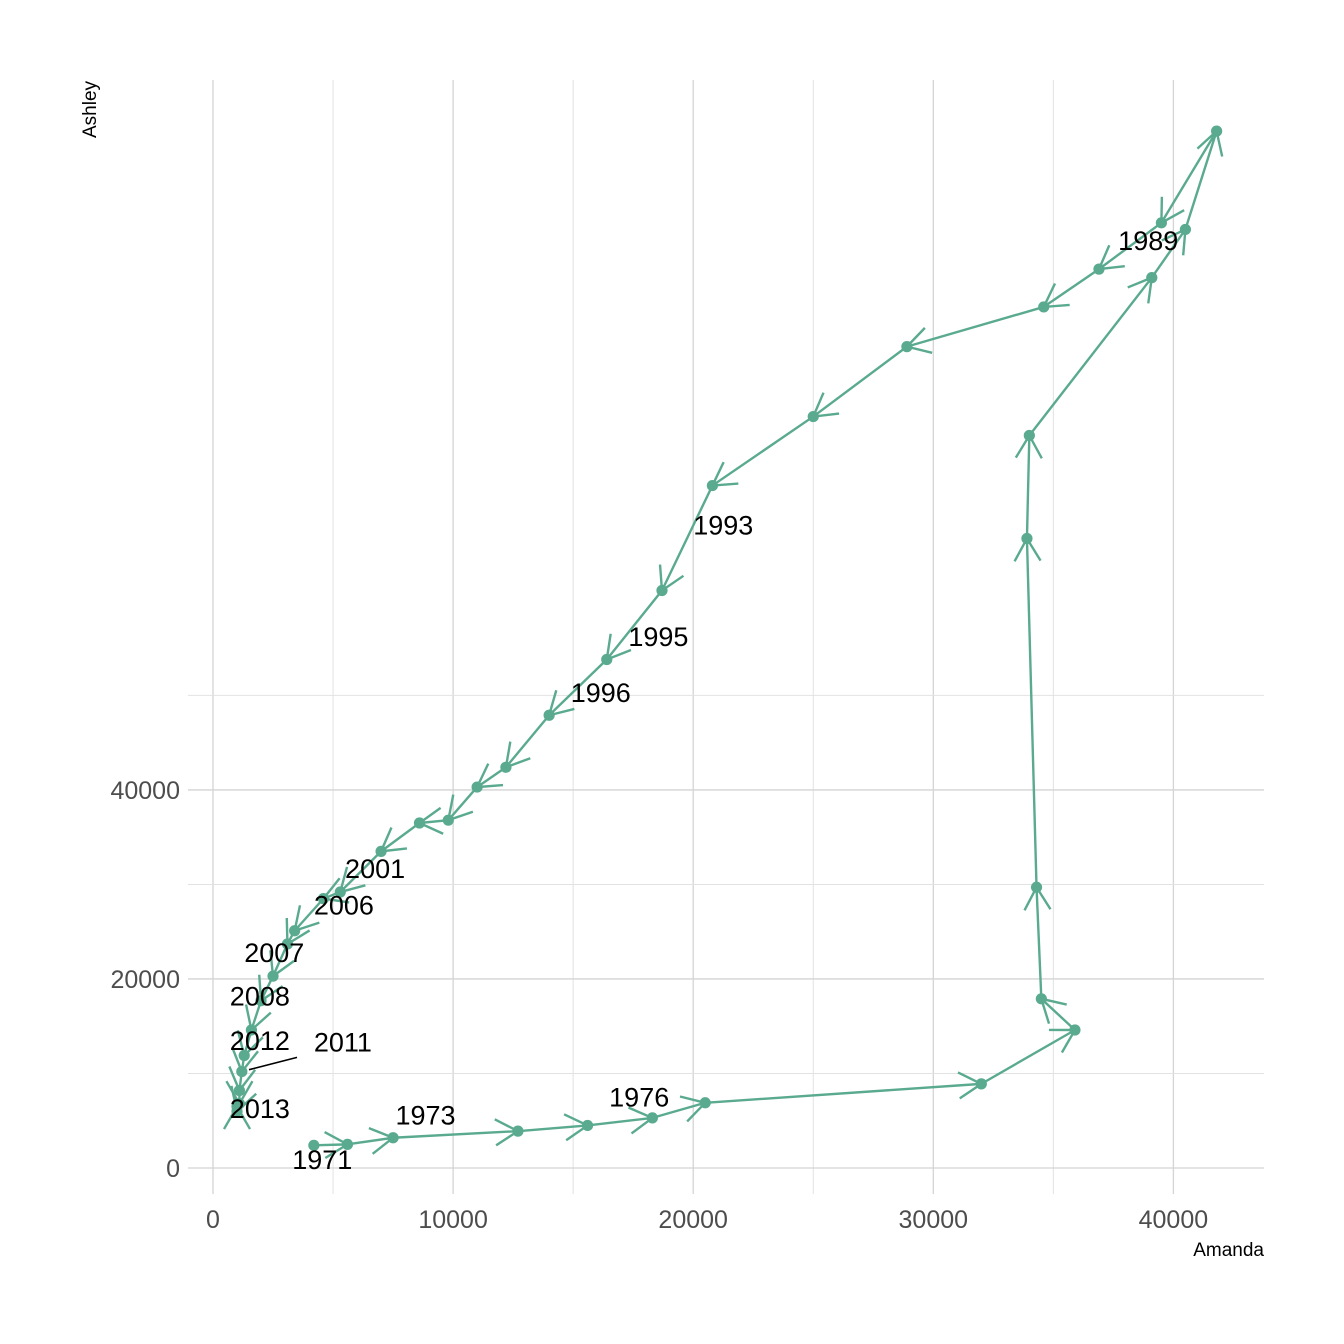 Image resolution: width=1344 pixels, height=1344 pixels. What do you see at coordinates (375, 869) in the screenshot?
I see `year-label: 2001` at bounding box center [375, 869].